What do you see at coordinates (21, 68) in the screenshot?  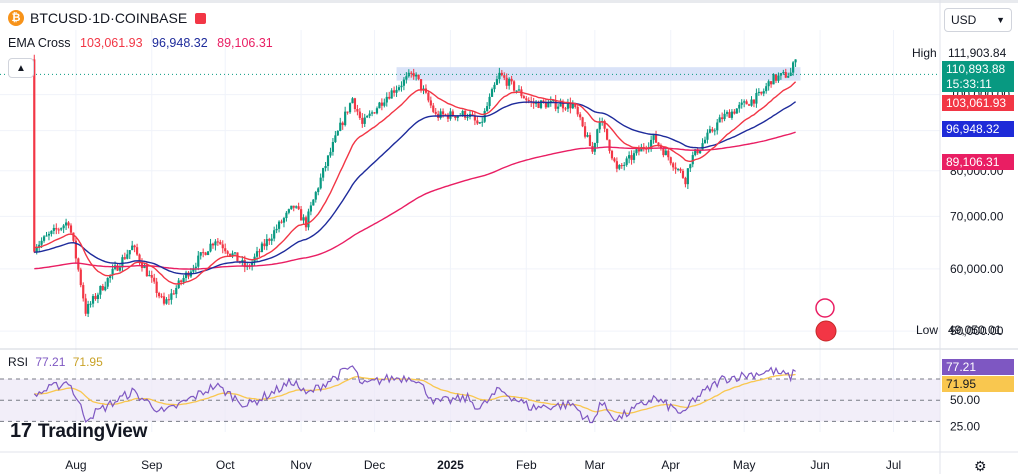 I see `collapse-legend-button: ▲` at bounding box center [21, 68].